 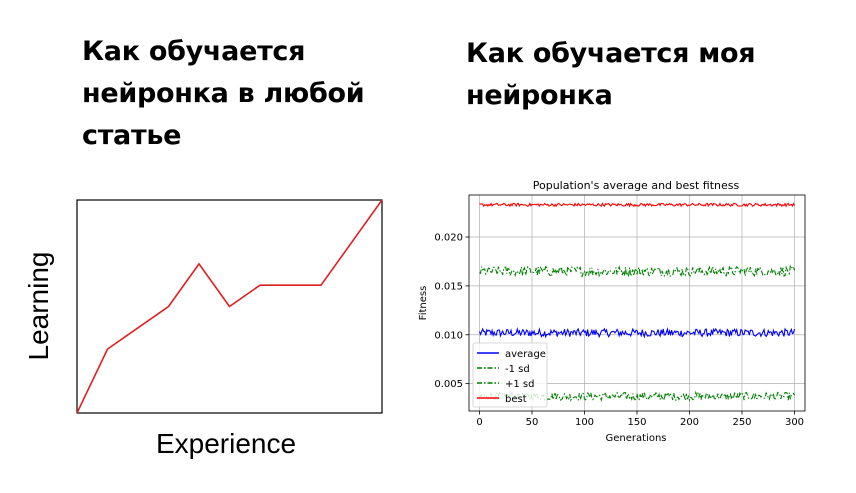 I want to click on legend-label-average: average, so click(x=525, y=354).